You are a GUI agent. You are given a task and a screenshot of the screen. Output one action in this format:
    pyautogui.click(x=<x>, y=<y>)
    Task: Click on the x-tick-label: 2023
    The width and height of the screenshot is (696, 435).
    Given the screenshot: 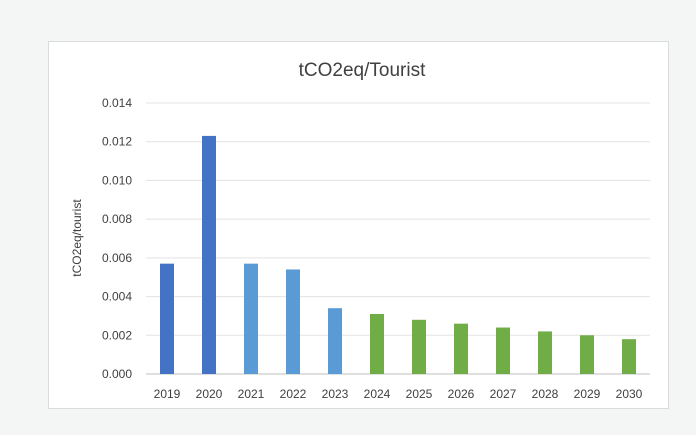 What is the action you would take?
    pyautogui.click(x=335, y=394)
    